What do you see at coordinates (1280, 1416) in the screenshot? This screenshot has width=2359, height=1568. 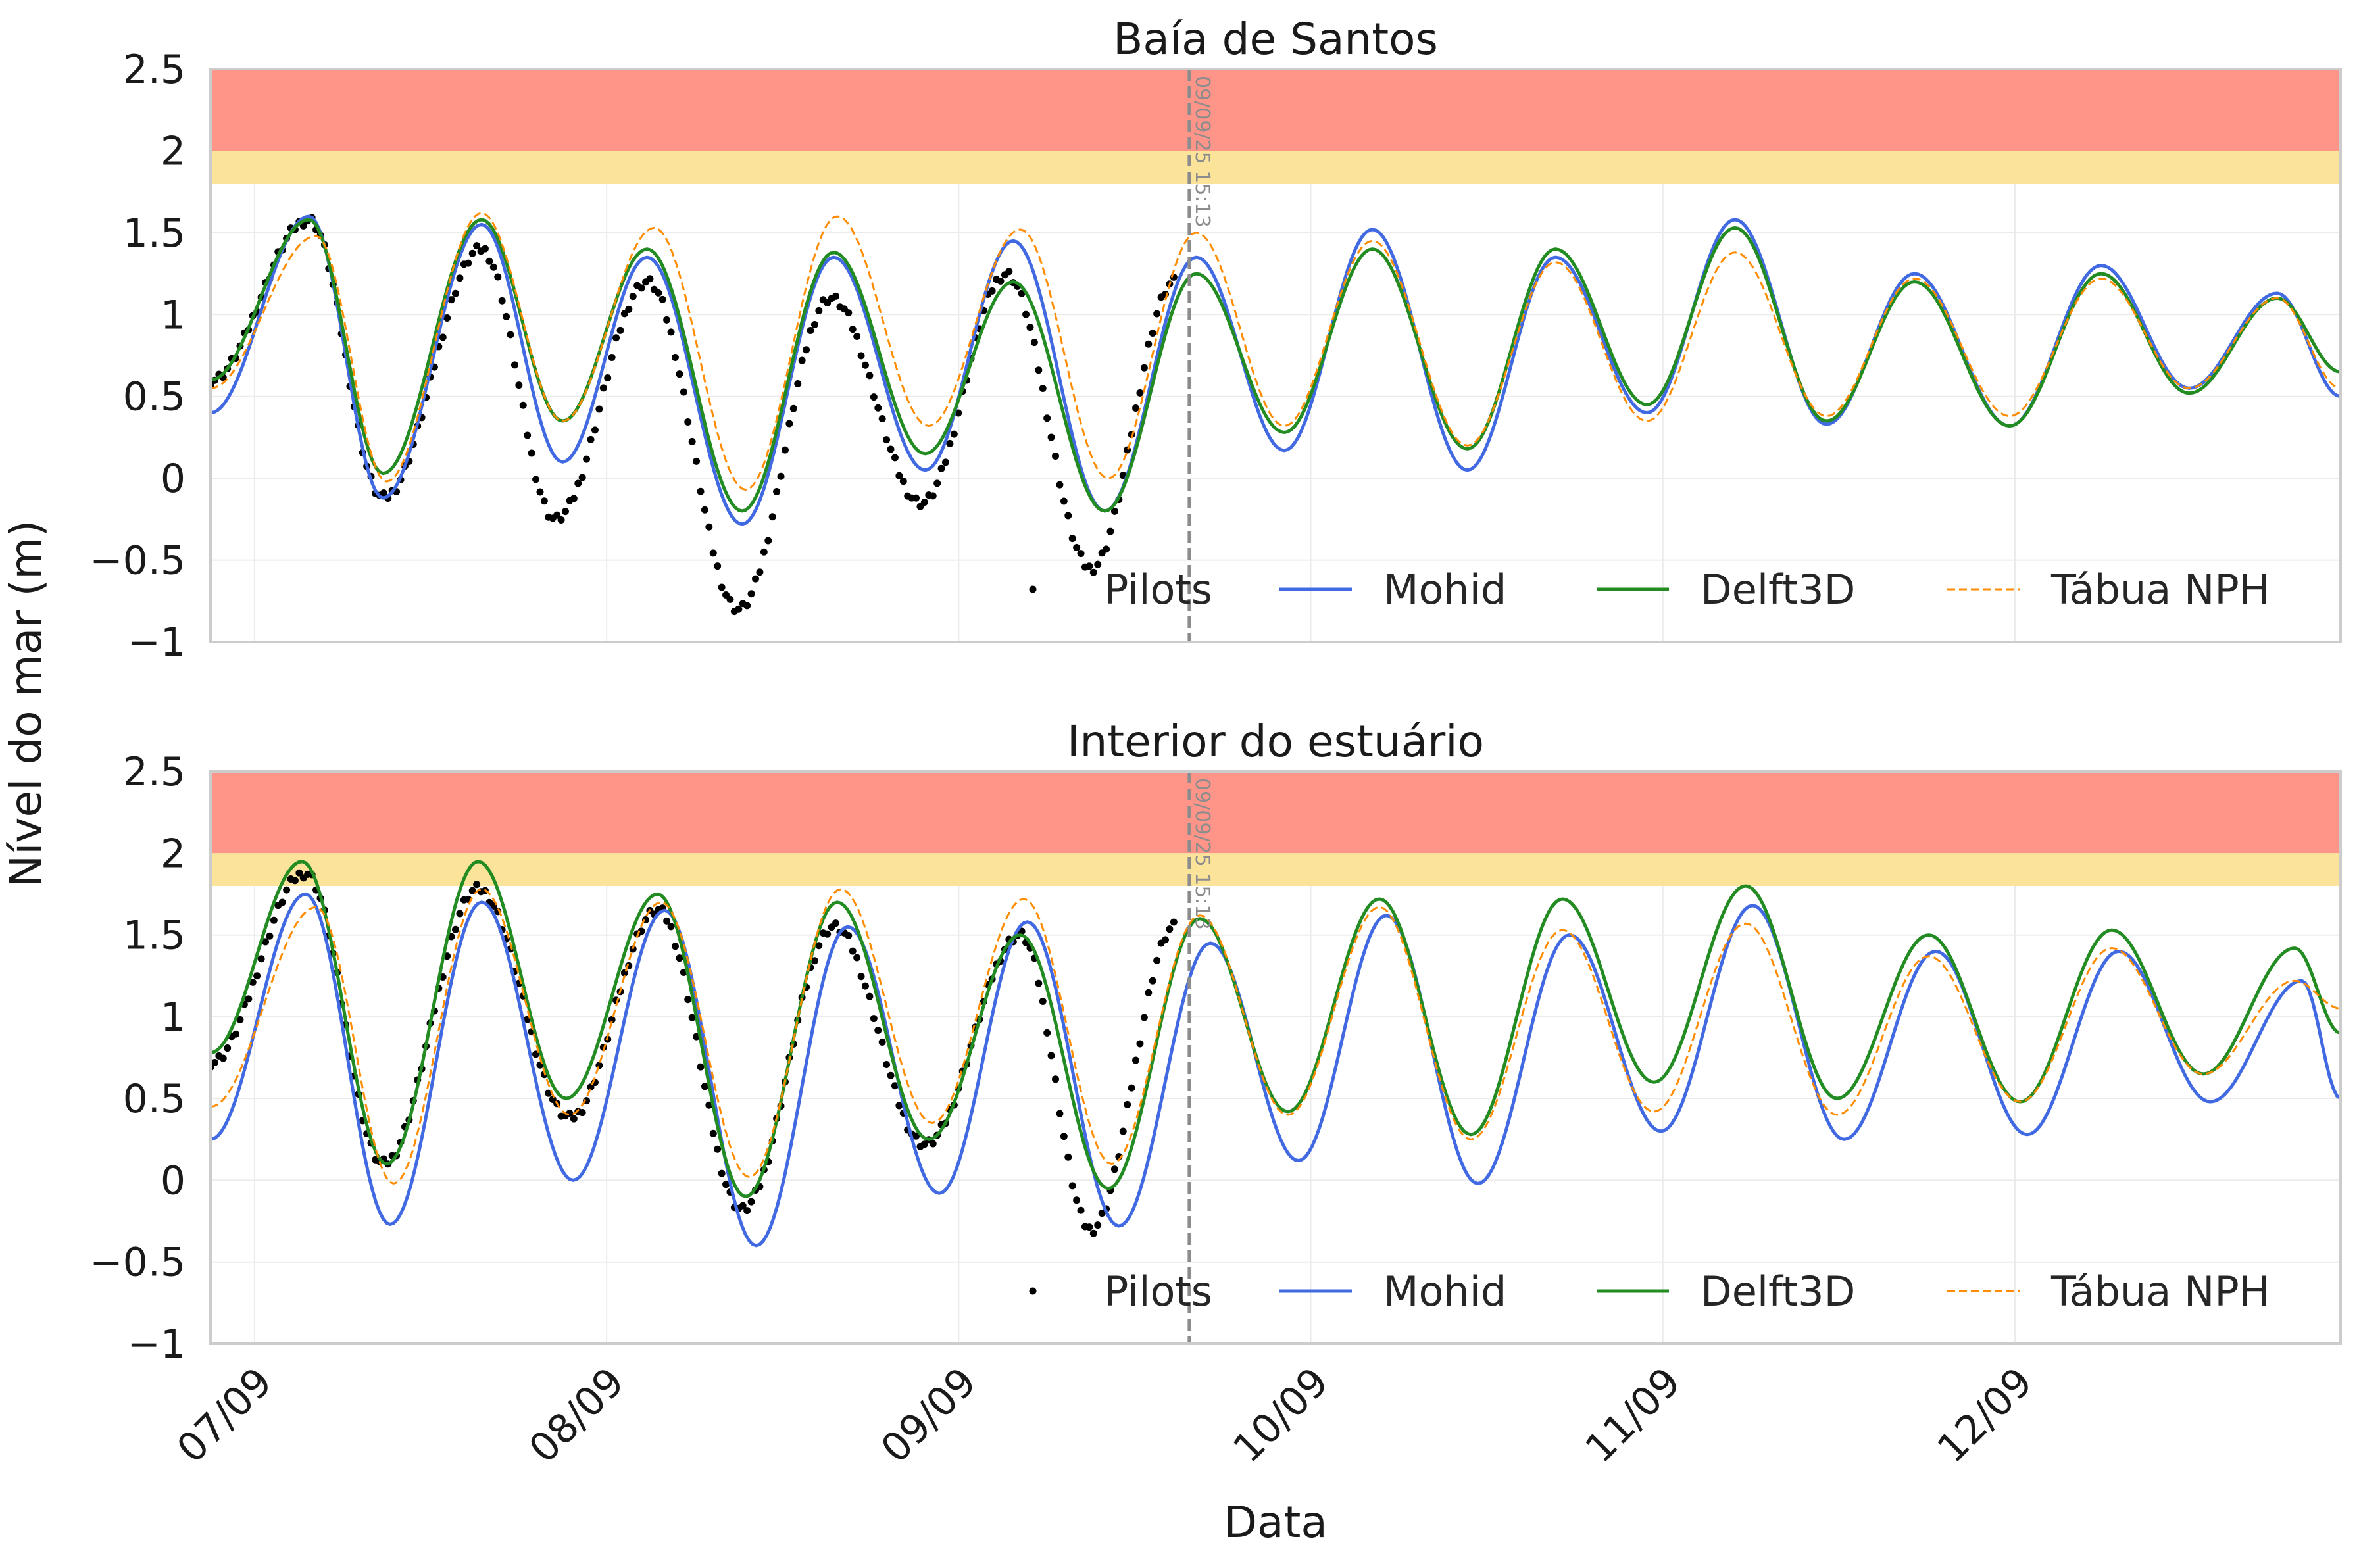 I see `x-tick-label: 10/09` at bounding box center [1280, 1416].